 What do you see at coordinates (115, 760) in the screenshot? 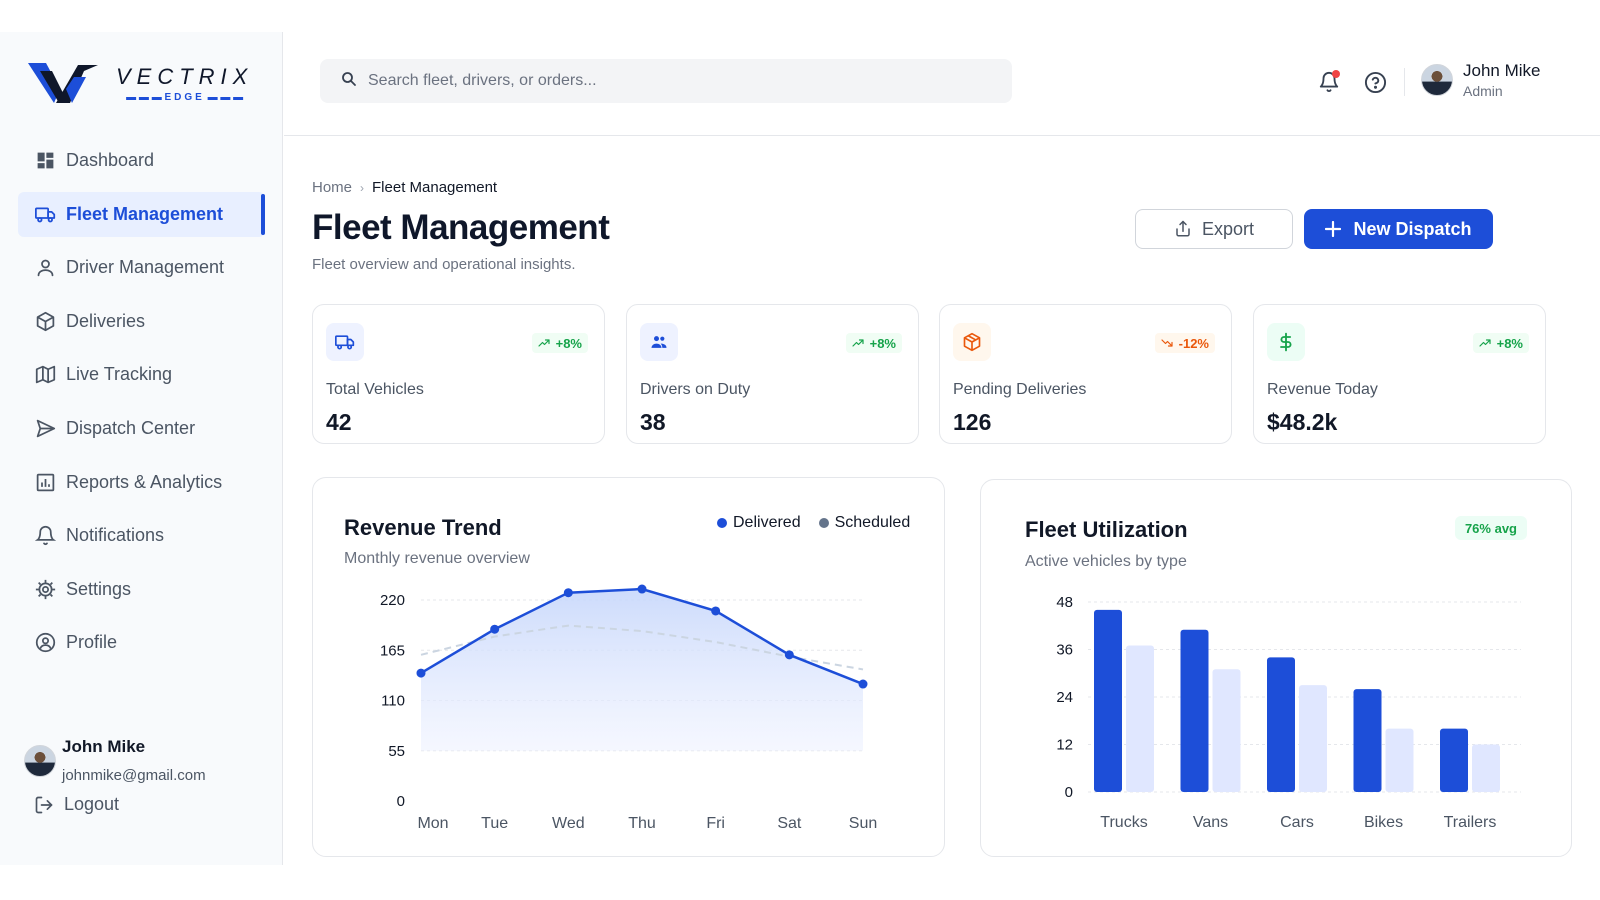
I see `sidebar-user: John Mike johnmike@gmail.com` at bounding box center [115, 760].